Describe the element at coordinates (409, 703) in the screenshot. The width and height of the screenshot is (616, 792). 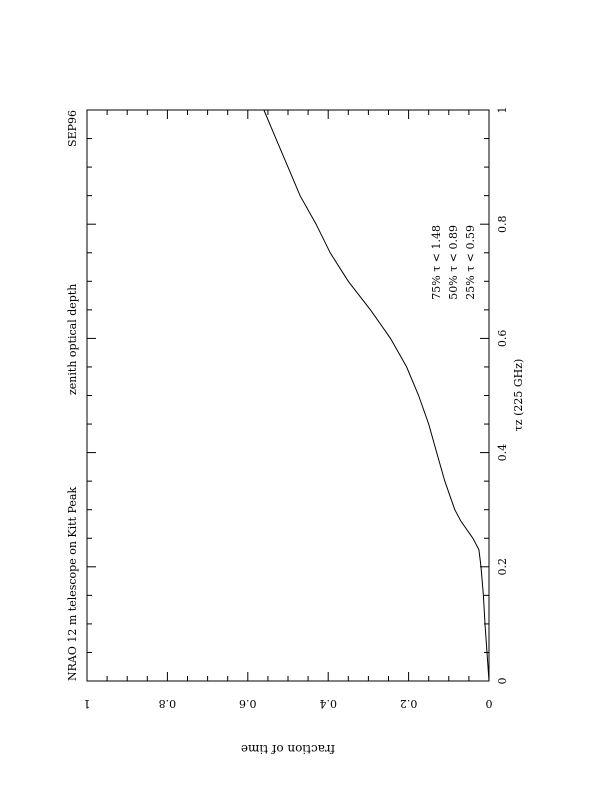
I see `y-tick-label: 0.2` at that location.